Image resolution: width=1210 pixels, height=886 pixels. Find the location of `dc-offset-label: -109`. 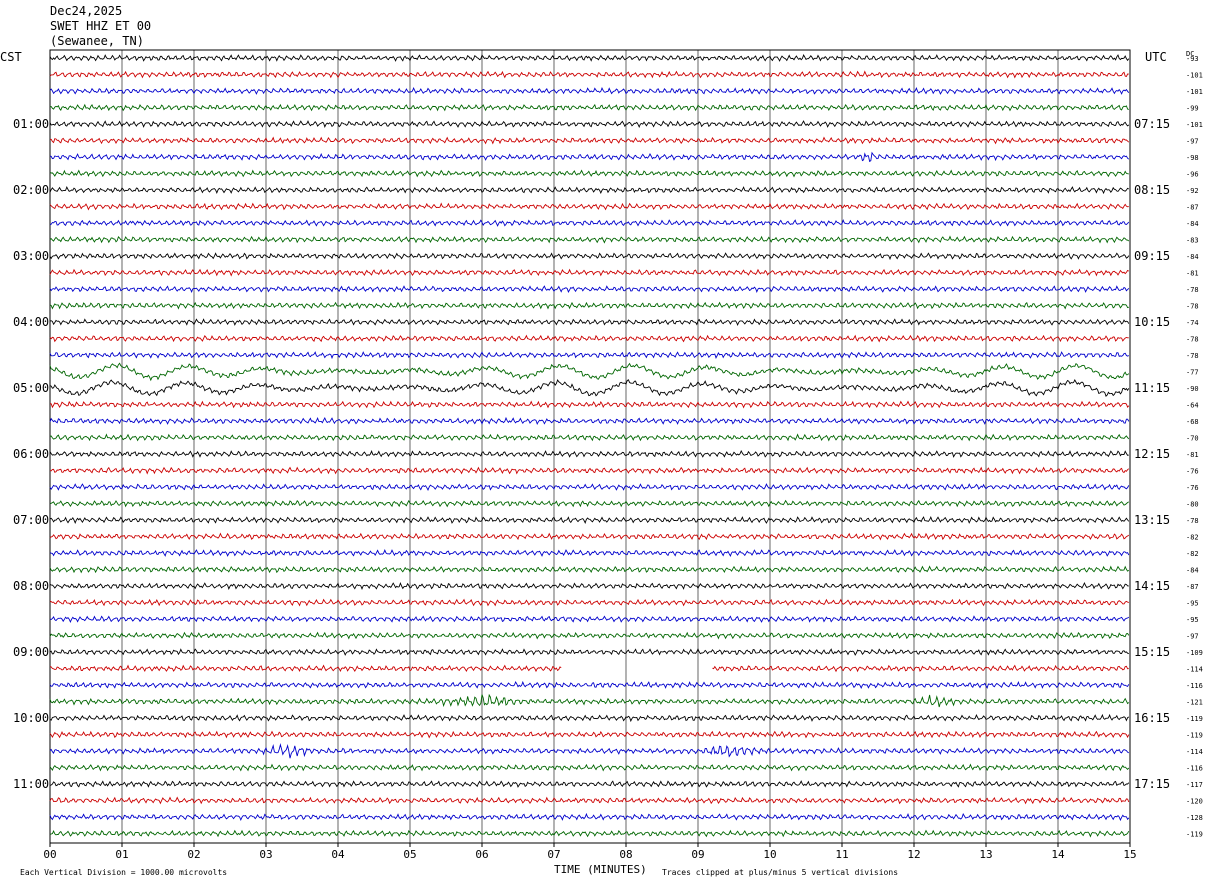

dc-offset-label: -109 is located at coordinates (1194, 653).